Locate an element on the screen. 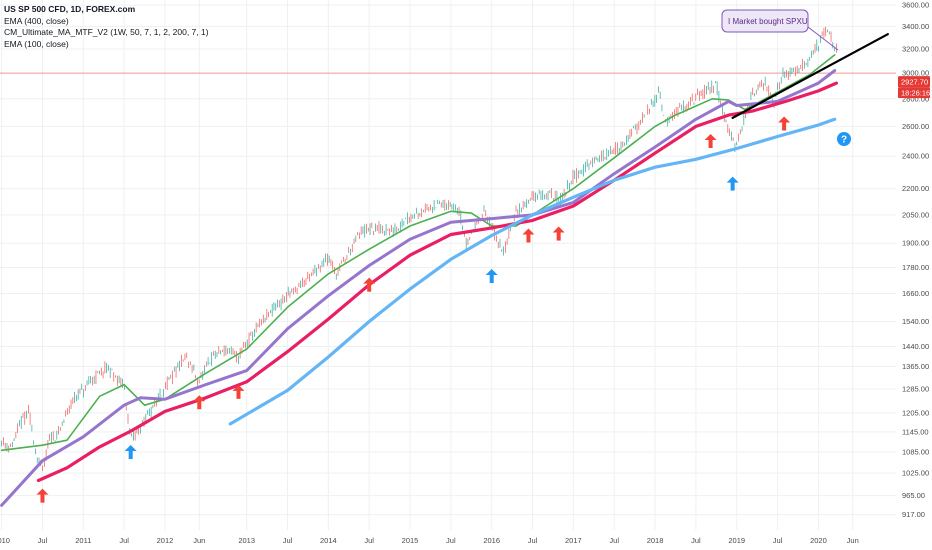  y-tick-label: 3400.00 is located at coordinates (915, 26).